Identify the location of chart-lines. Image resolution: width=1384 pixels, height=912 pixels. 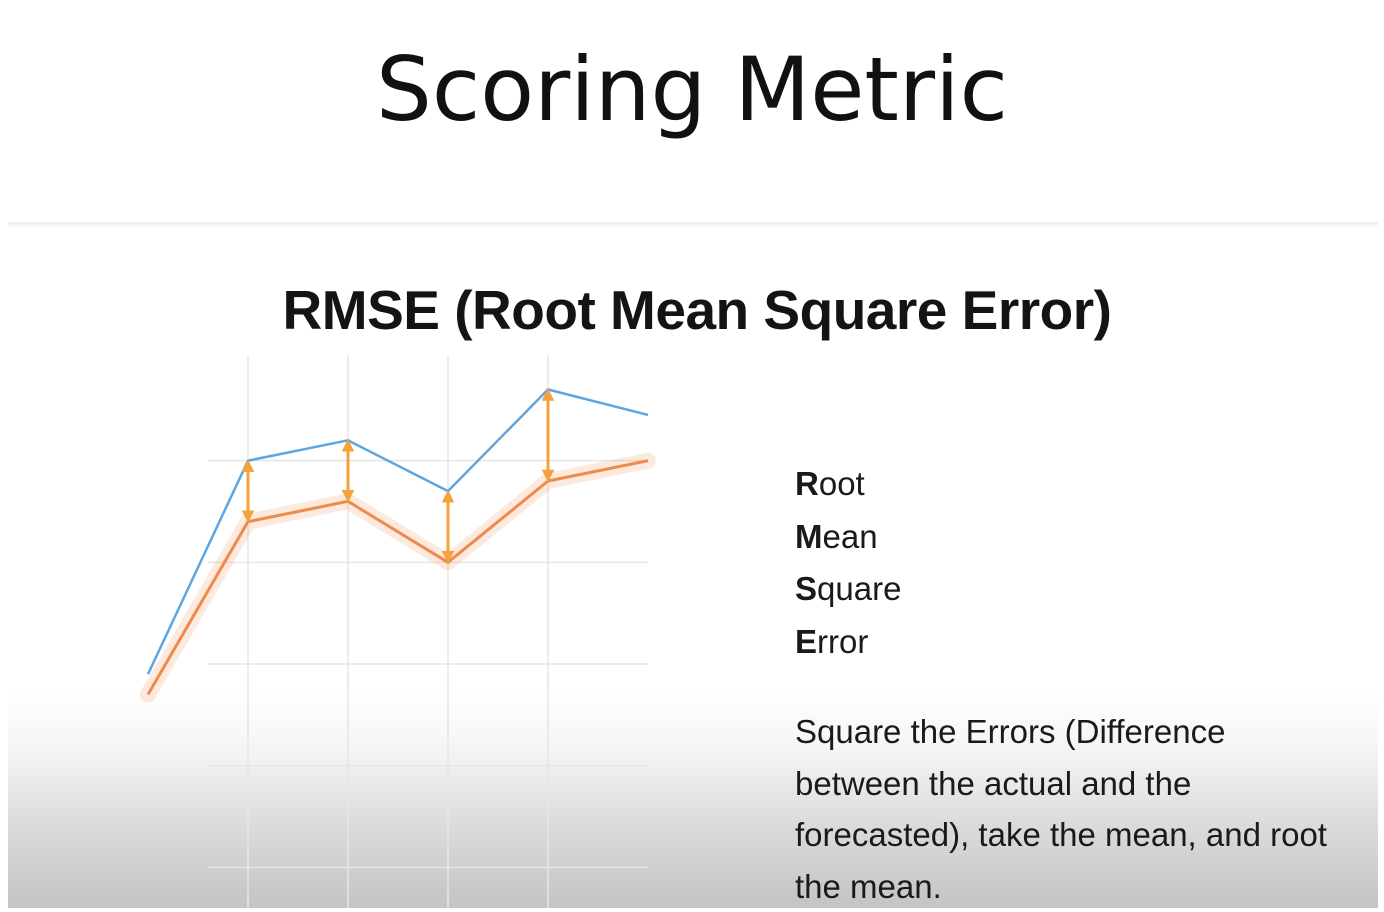
(398, 545).